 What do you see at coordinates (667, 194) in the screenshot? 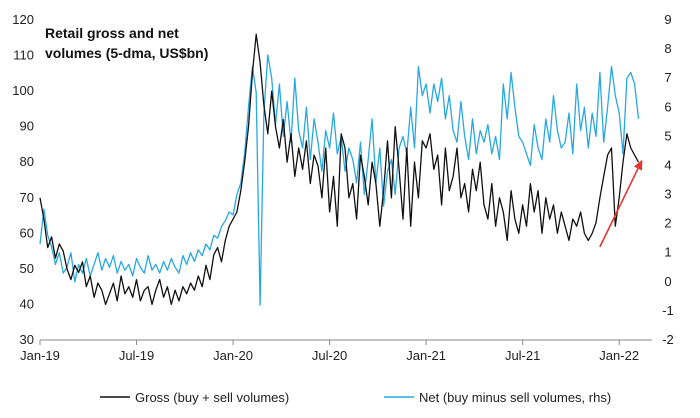
I see `right-tick-label: 3` at bounding box center [667, 194].